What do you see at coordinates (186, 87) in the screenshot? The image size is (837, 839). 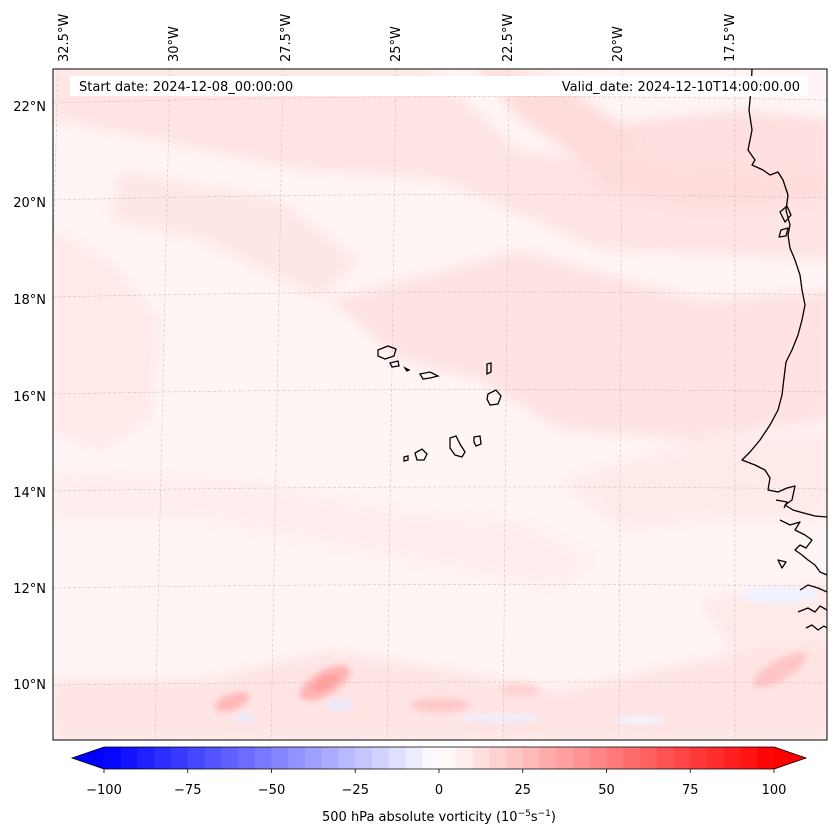 I see `start-date-label: Start date: 2024-12-08_00:00:00` at bounding box center [186, 87].